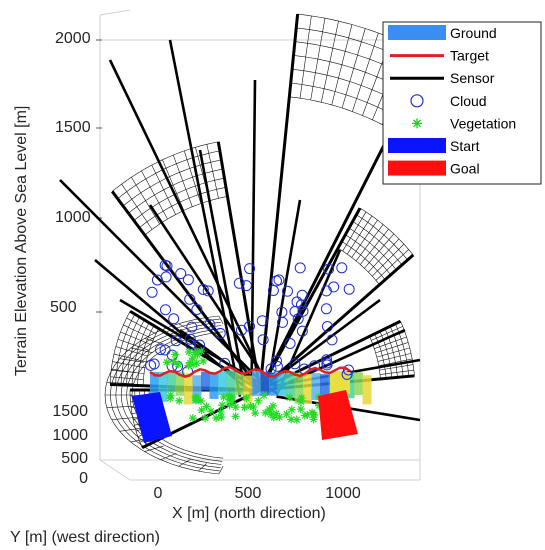  What do you see at coordinates (73, 38) in the screenshot?
I see `z-tick-label: 2000` at bounding box center [73, 38].